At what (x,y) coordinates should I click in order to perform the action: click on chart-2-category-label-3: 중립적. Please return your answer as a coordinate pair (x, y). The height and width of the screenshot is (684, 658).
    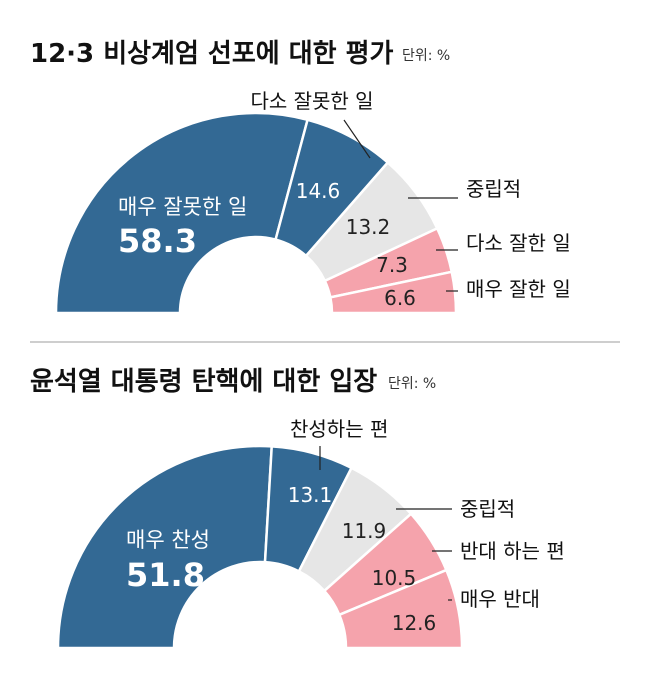
    Looking at the image, I should click on (487, 509).